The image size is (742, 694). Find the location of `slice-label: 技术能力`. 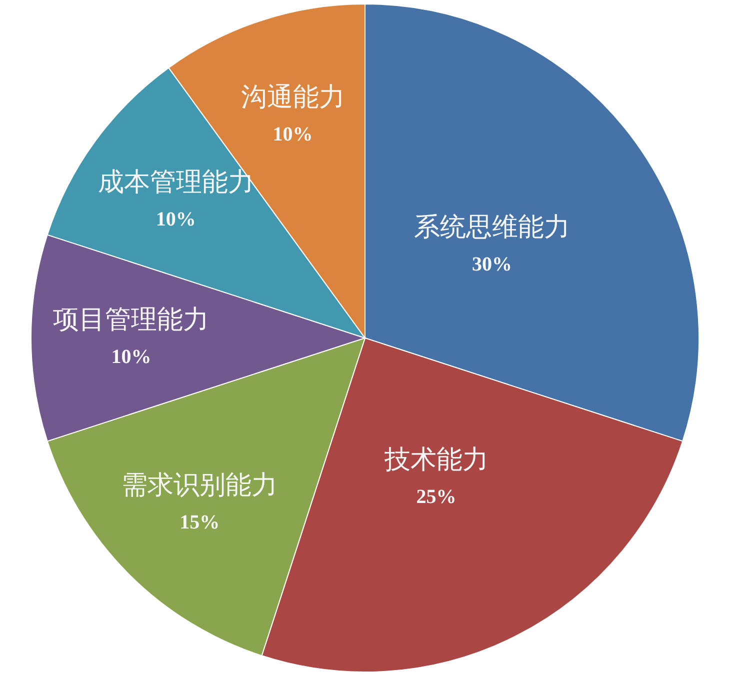

slice-label: 技术能力 is located at coordinates (435, 459).